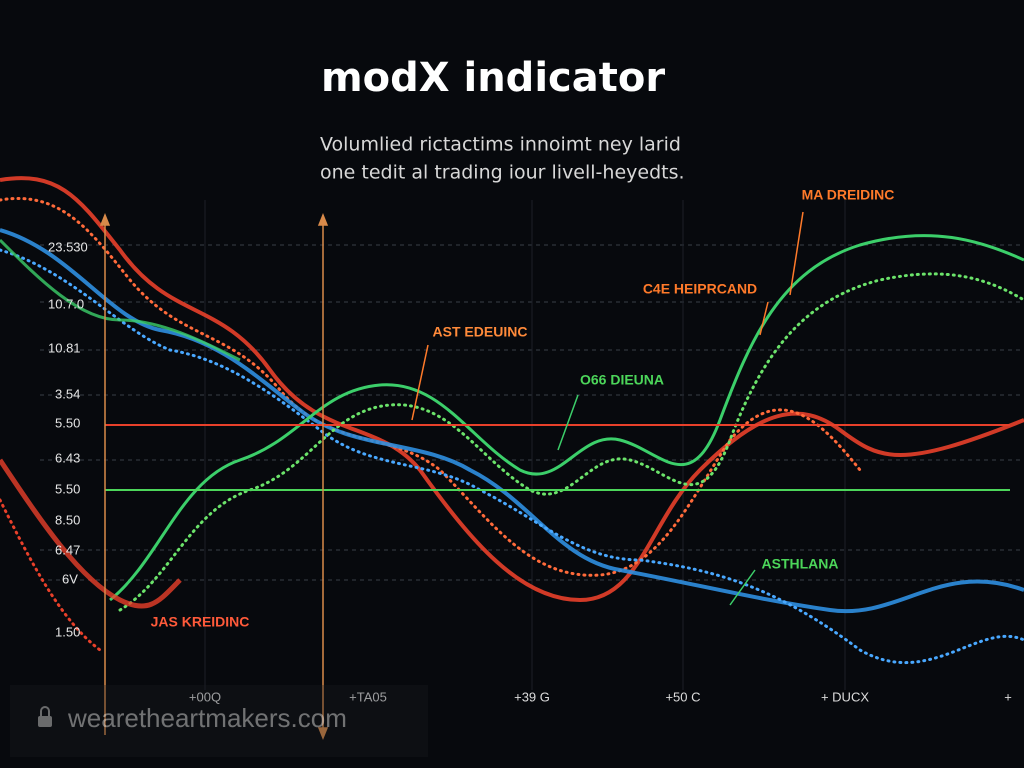 The height and width of the screenshot is (768, 1024). I want to click on x-labels: +00Q +TA05 +39 G +50 C + DUCX +, so click(600, 696).